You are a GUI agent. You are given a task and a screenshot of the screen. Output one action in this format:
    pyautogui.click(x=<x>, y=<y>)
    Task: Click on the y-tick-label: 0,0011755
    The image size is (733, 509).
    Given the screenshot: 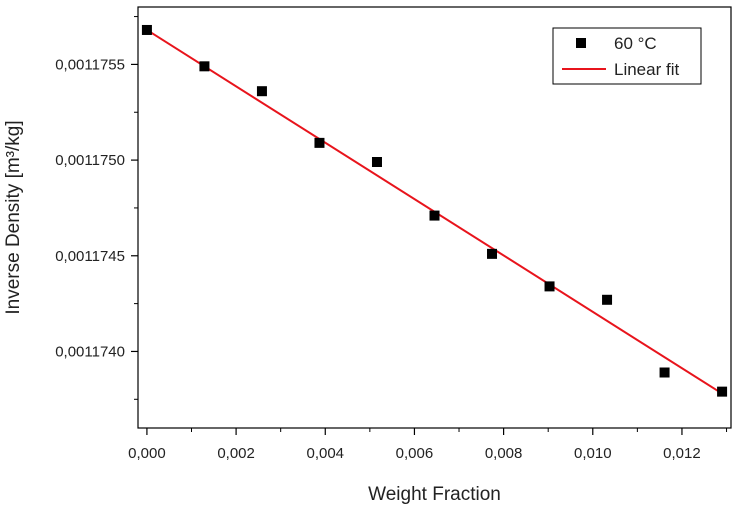 What is the action you would take?
    pyautogui.click(x=90, y=64)
    